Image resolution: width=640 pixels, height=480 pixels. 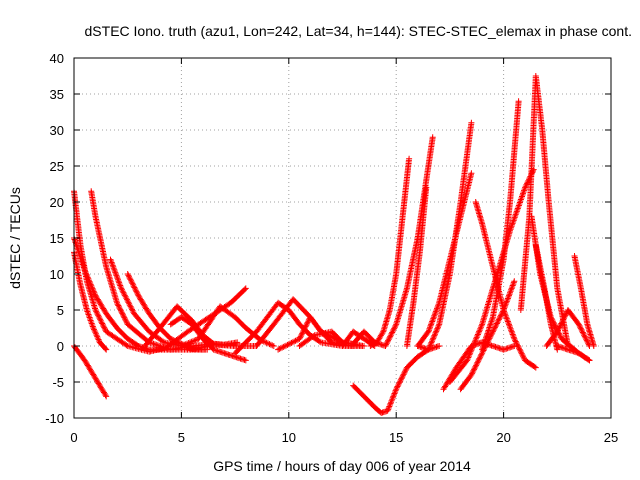 I want to click on x-tick-label: 10, so click(x=289, y=437).